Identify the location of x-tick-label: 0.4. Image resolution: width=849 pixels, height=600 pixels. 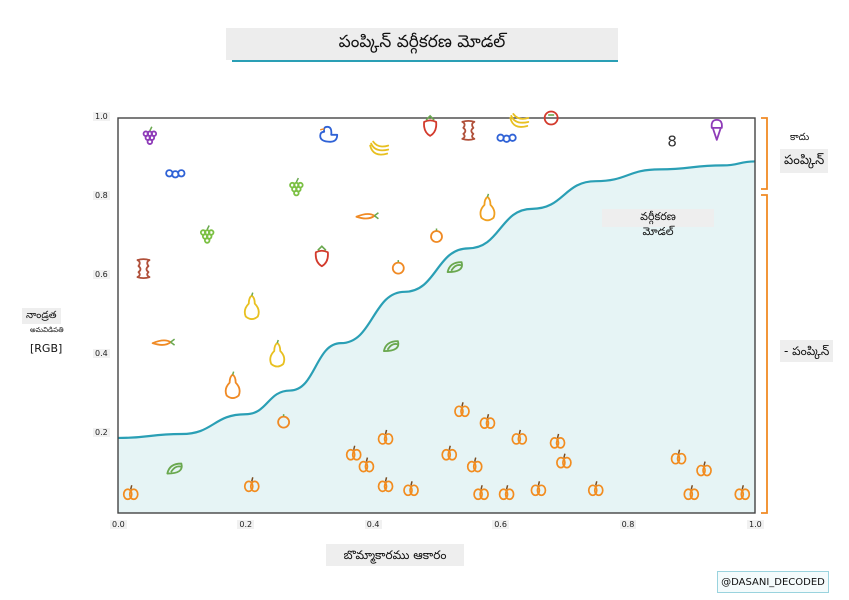
(373, 524).